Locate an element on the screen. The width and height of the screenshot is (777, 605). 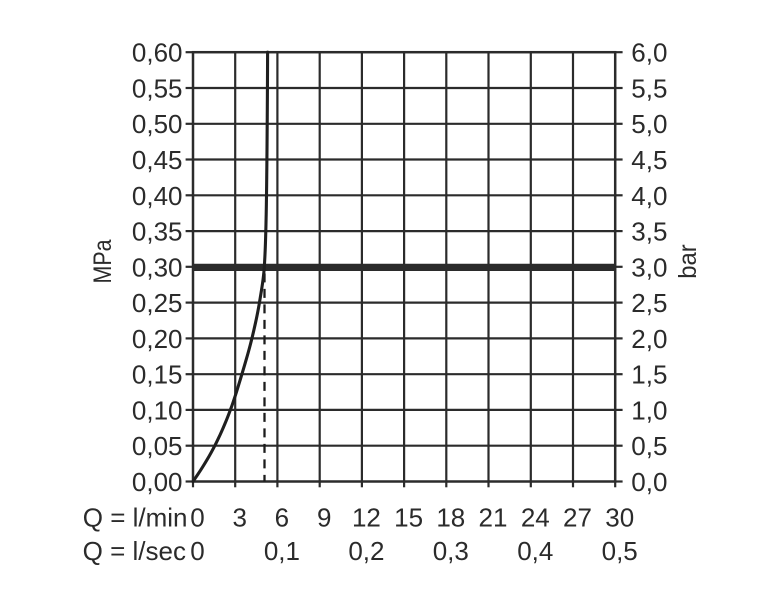
svg-text: 12 is located at coordinates (366, 518).